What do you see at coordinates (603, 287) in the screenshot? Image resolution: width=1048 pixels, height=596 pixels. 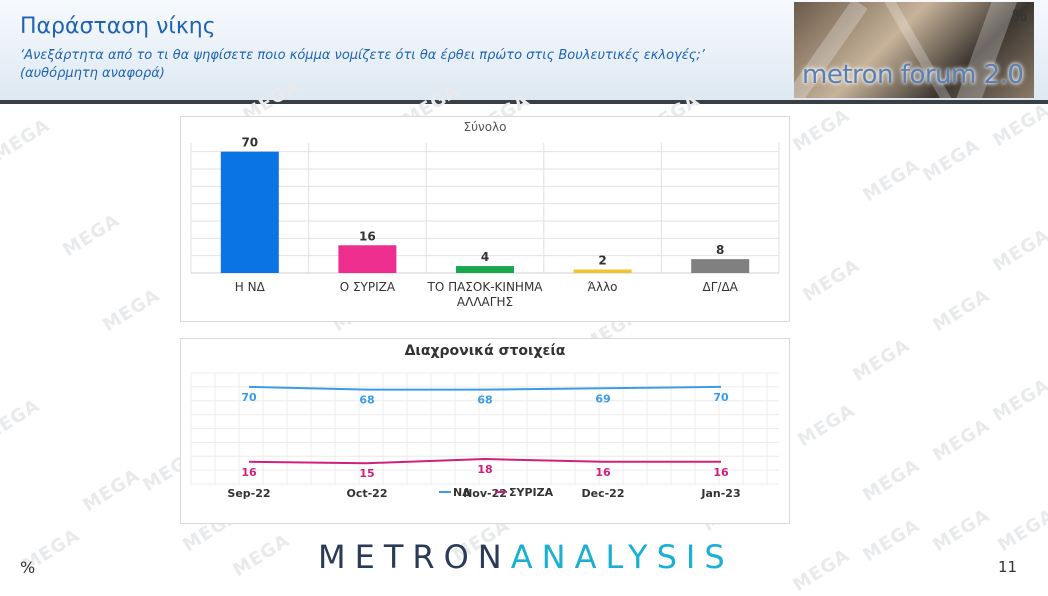 I see `bar-category-label: Άλλο` at bounding box center [603, 287].